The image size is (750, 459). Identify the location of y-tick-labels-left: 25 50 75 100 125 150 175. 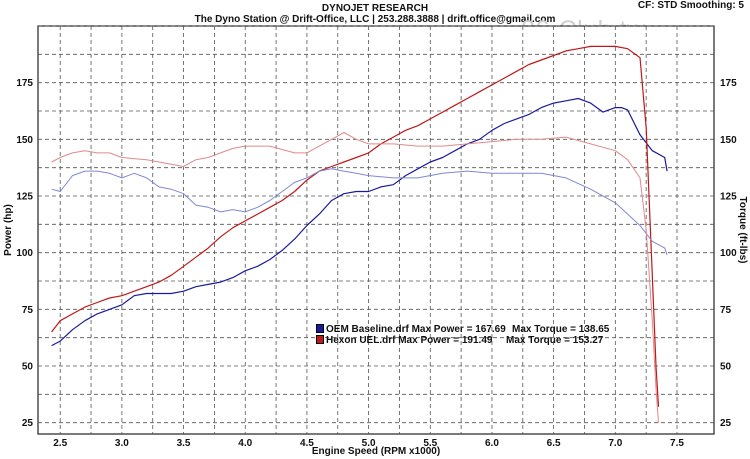
(24, 253).